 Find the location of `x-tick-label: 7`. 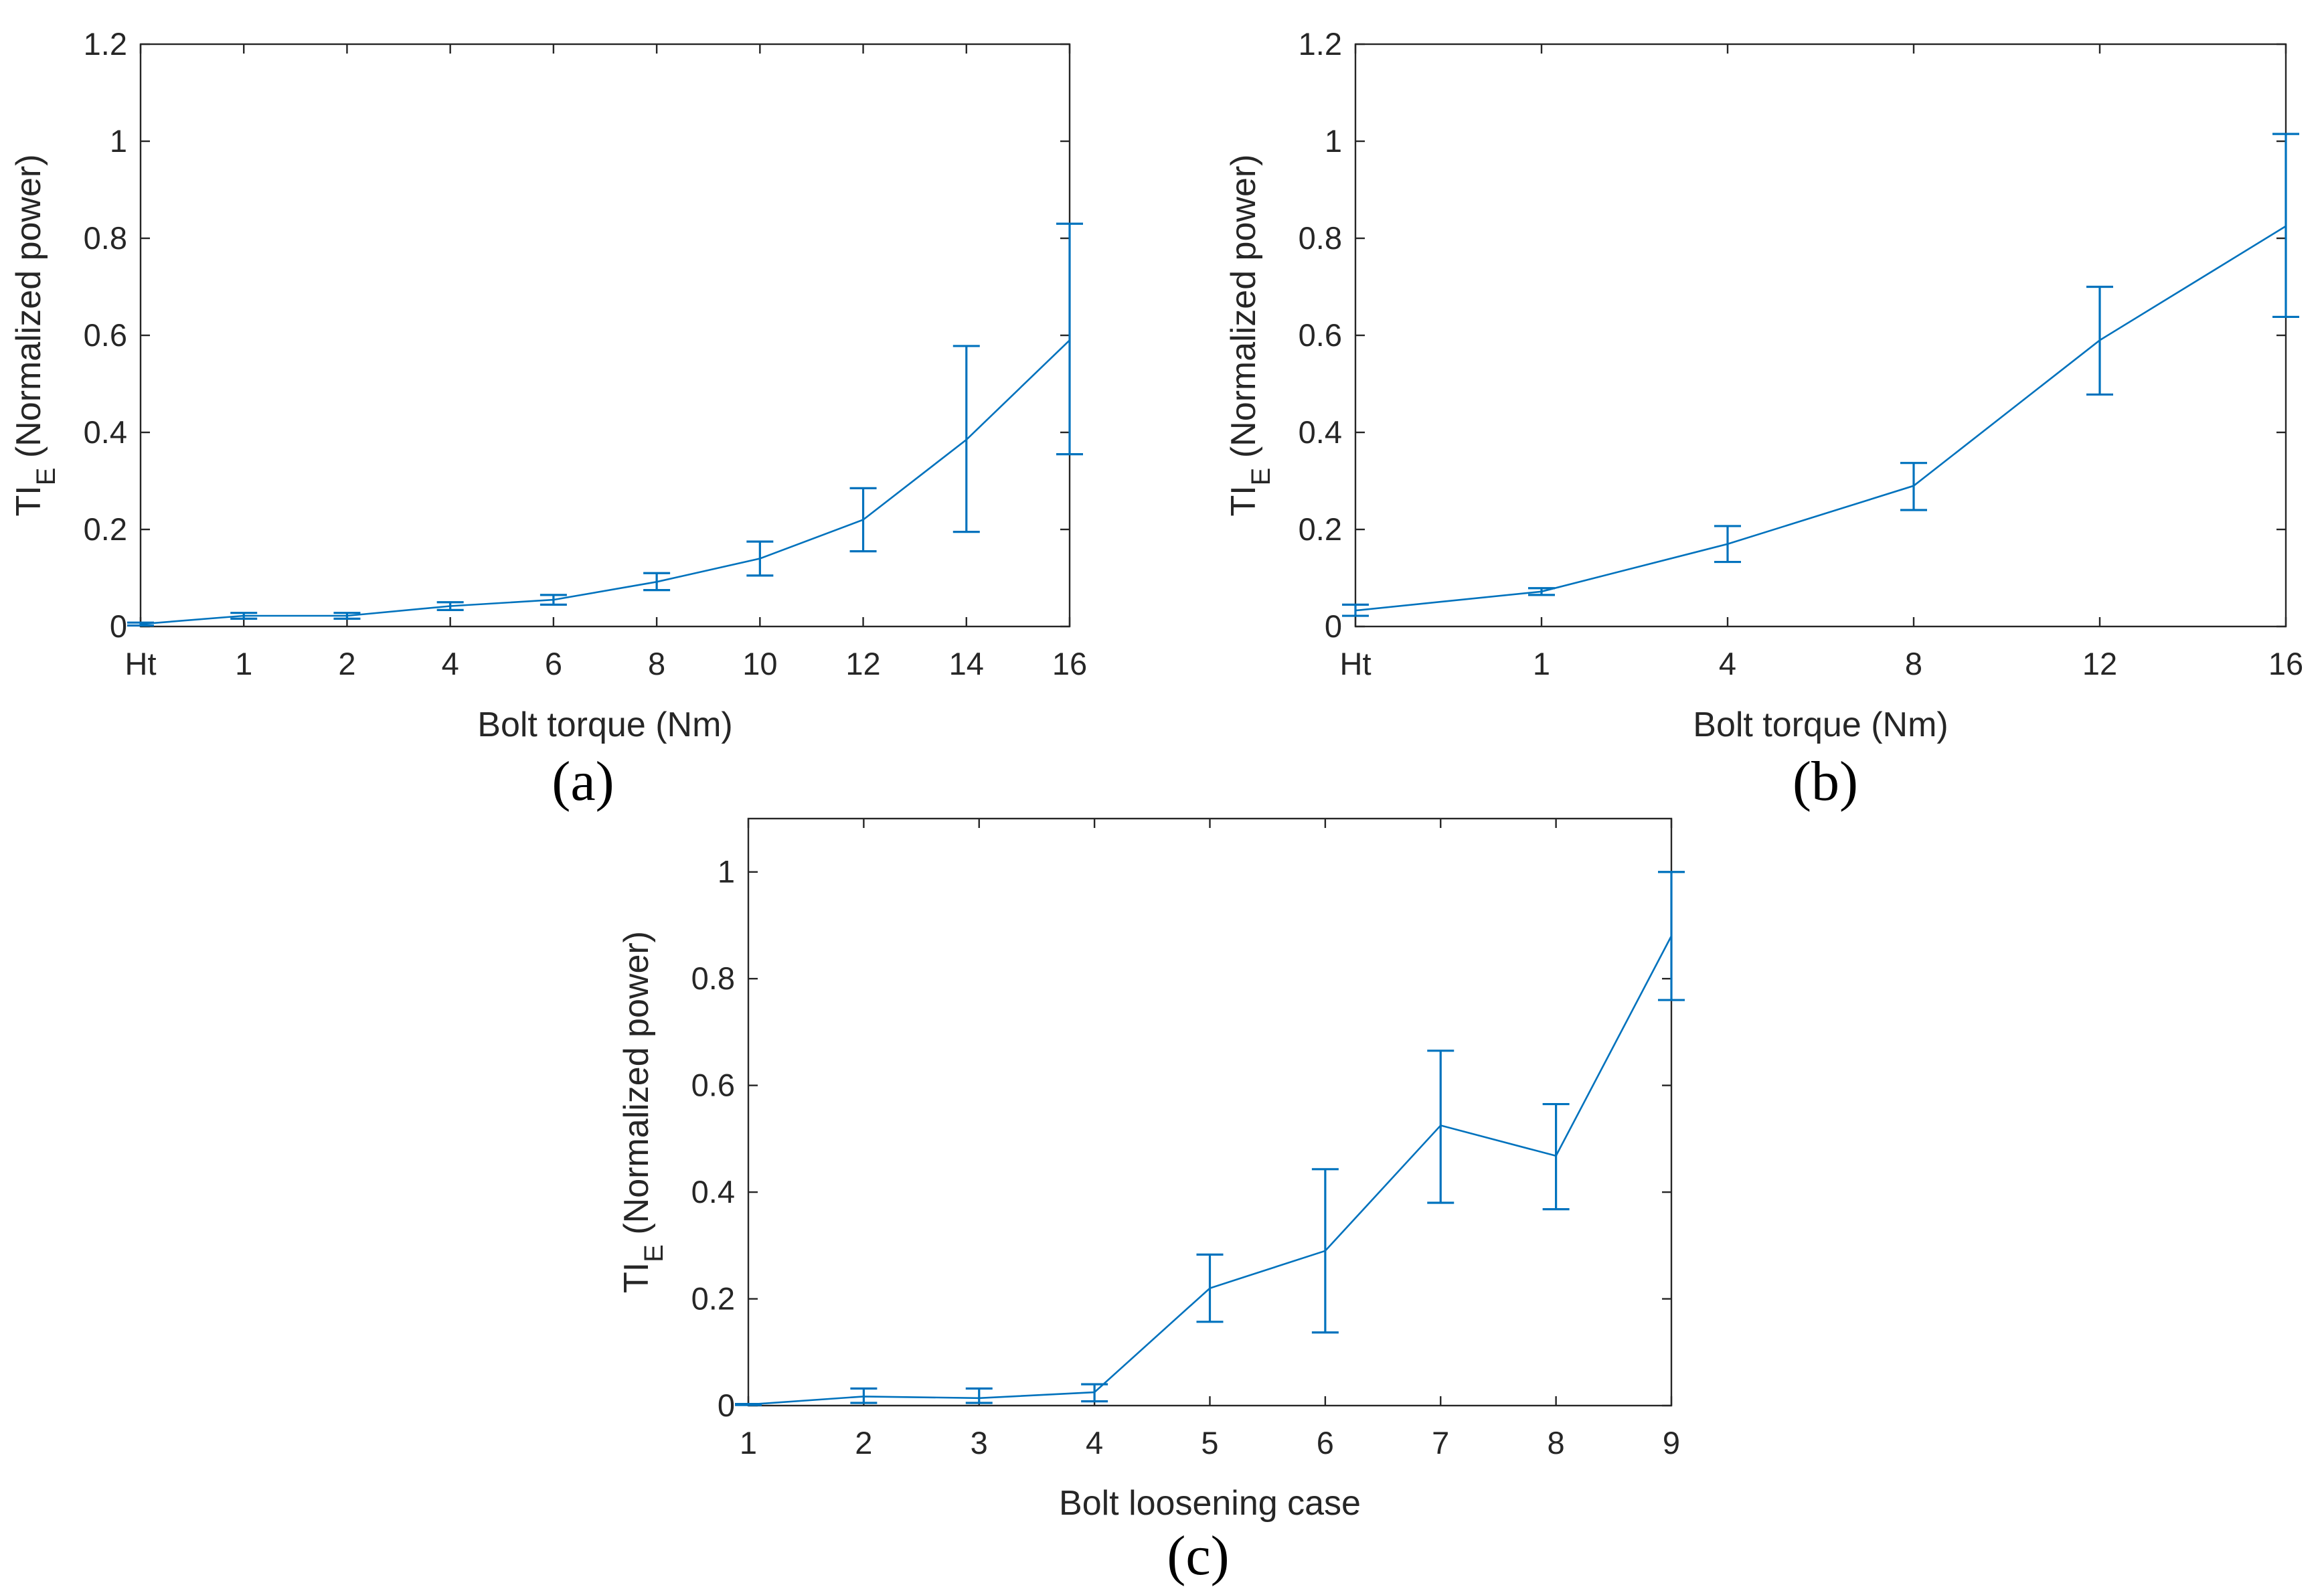

x-tick-label: 7 is located at coordinates (1440, 1442).